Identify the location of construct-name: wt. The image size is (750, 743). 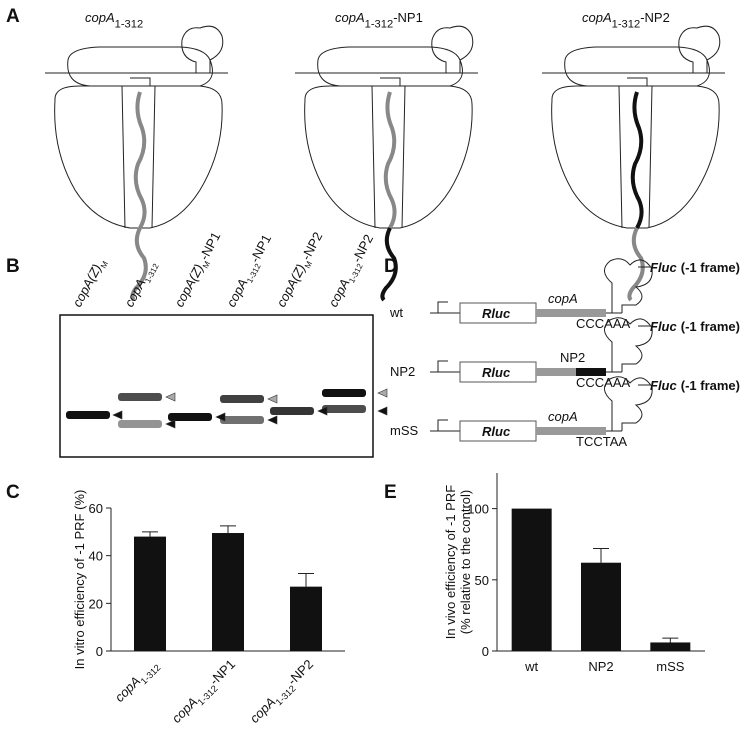
(396, 312).